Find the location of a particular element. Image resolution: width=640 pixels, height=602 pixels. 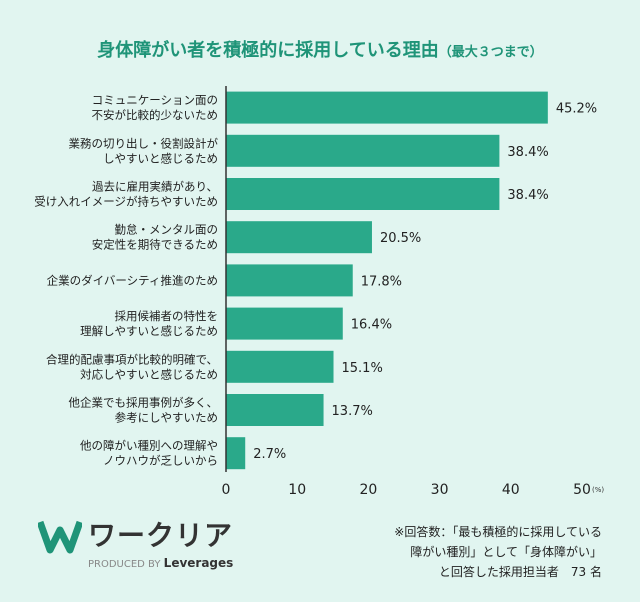

workclear-logo: ワークリア PRODUCED BY Leverages is located at coordinates (134, 544).